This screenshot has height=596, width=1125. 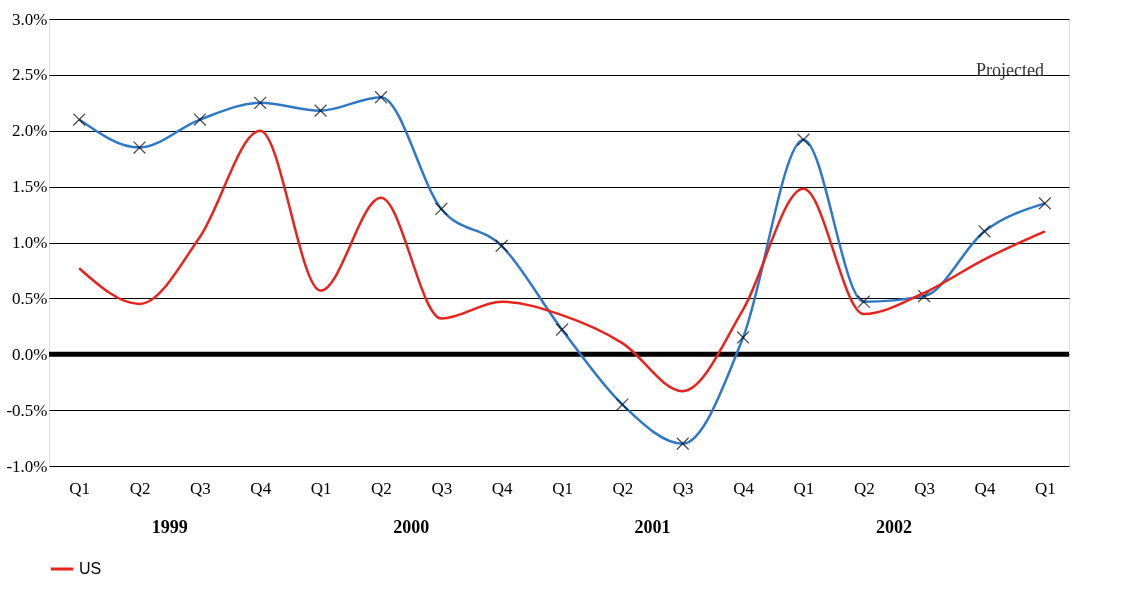 What do you see at coordinates (30, 298) in the screenshot?
I see `y-tick-label: 0.5%` at bounding box center [30, 298].